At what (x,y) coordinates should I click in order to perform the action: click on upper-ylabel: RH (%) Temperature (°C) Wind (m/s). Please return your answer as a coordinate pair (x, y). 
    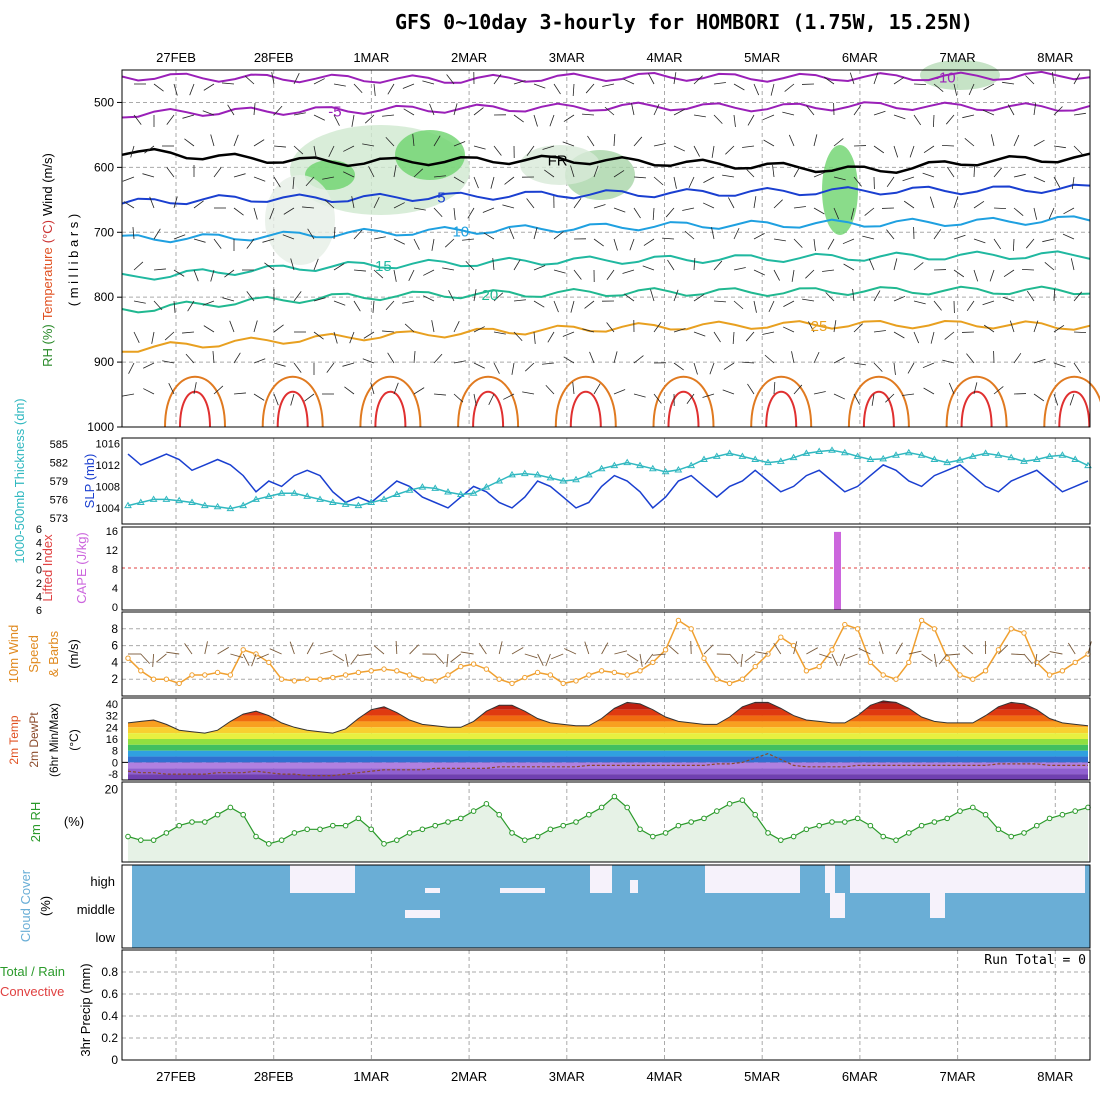
    Looking at the image, I should click on (47, 260).